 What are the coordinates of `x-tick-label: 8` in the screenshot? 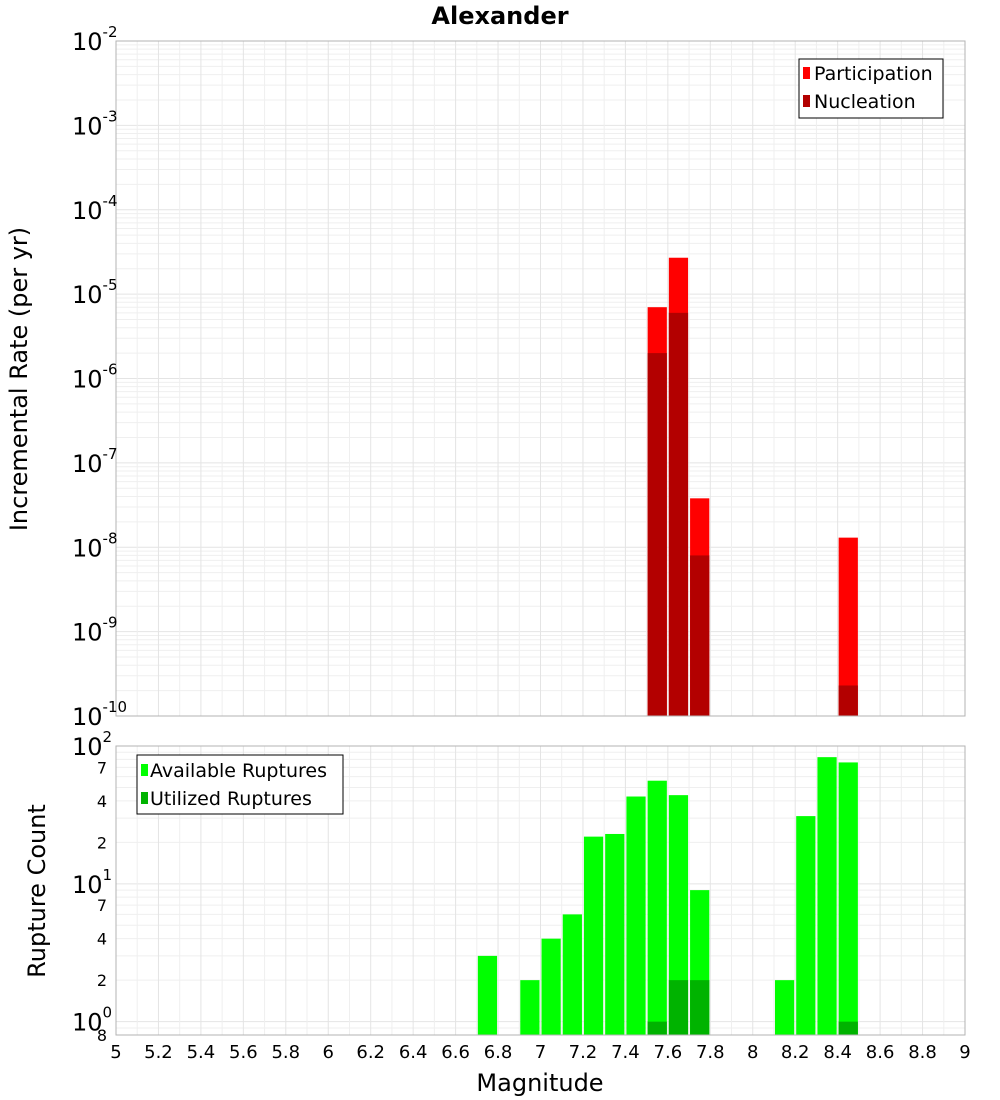 It's located at (752, 1052).